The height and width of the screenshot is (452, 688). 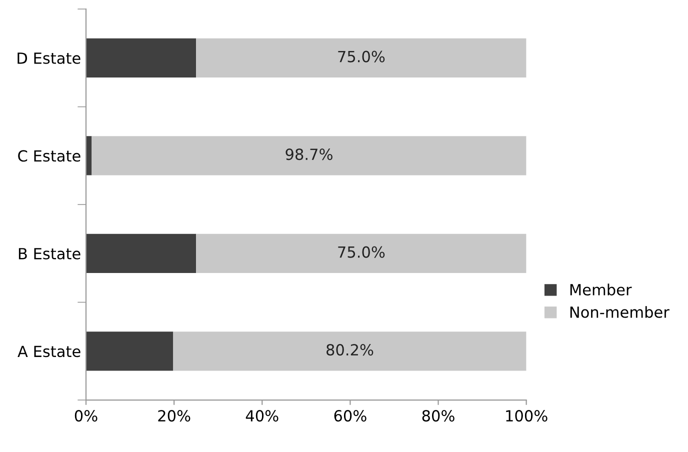 I want to click on legend-label: Non-member, so click(x=620, y=312).